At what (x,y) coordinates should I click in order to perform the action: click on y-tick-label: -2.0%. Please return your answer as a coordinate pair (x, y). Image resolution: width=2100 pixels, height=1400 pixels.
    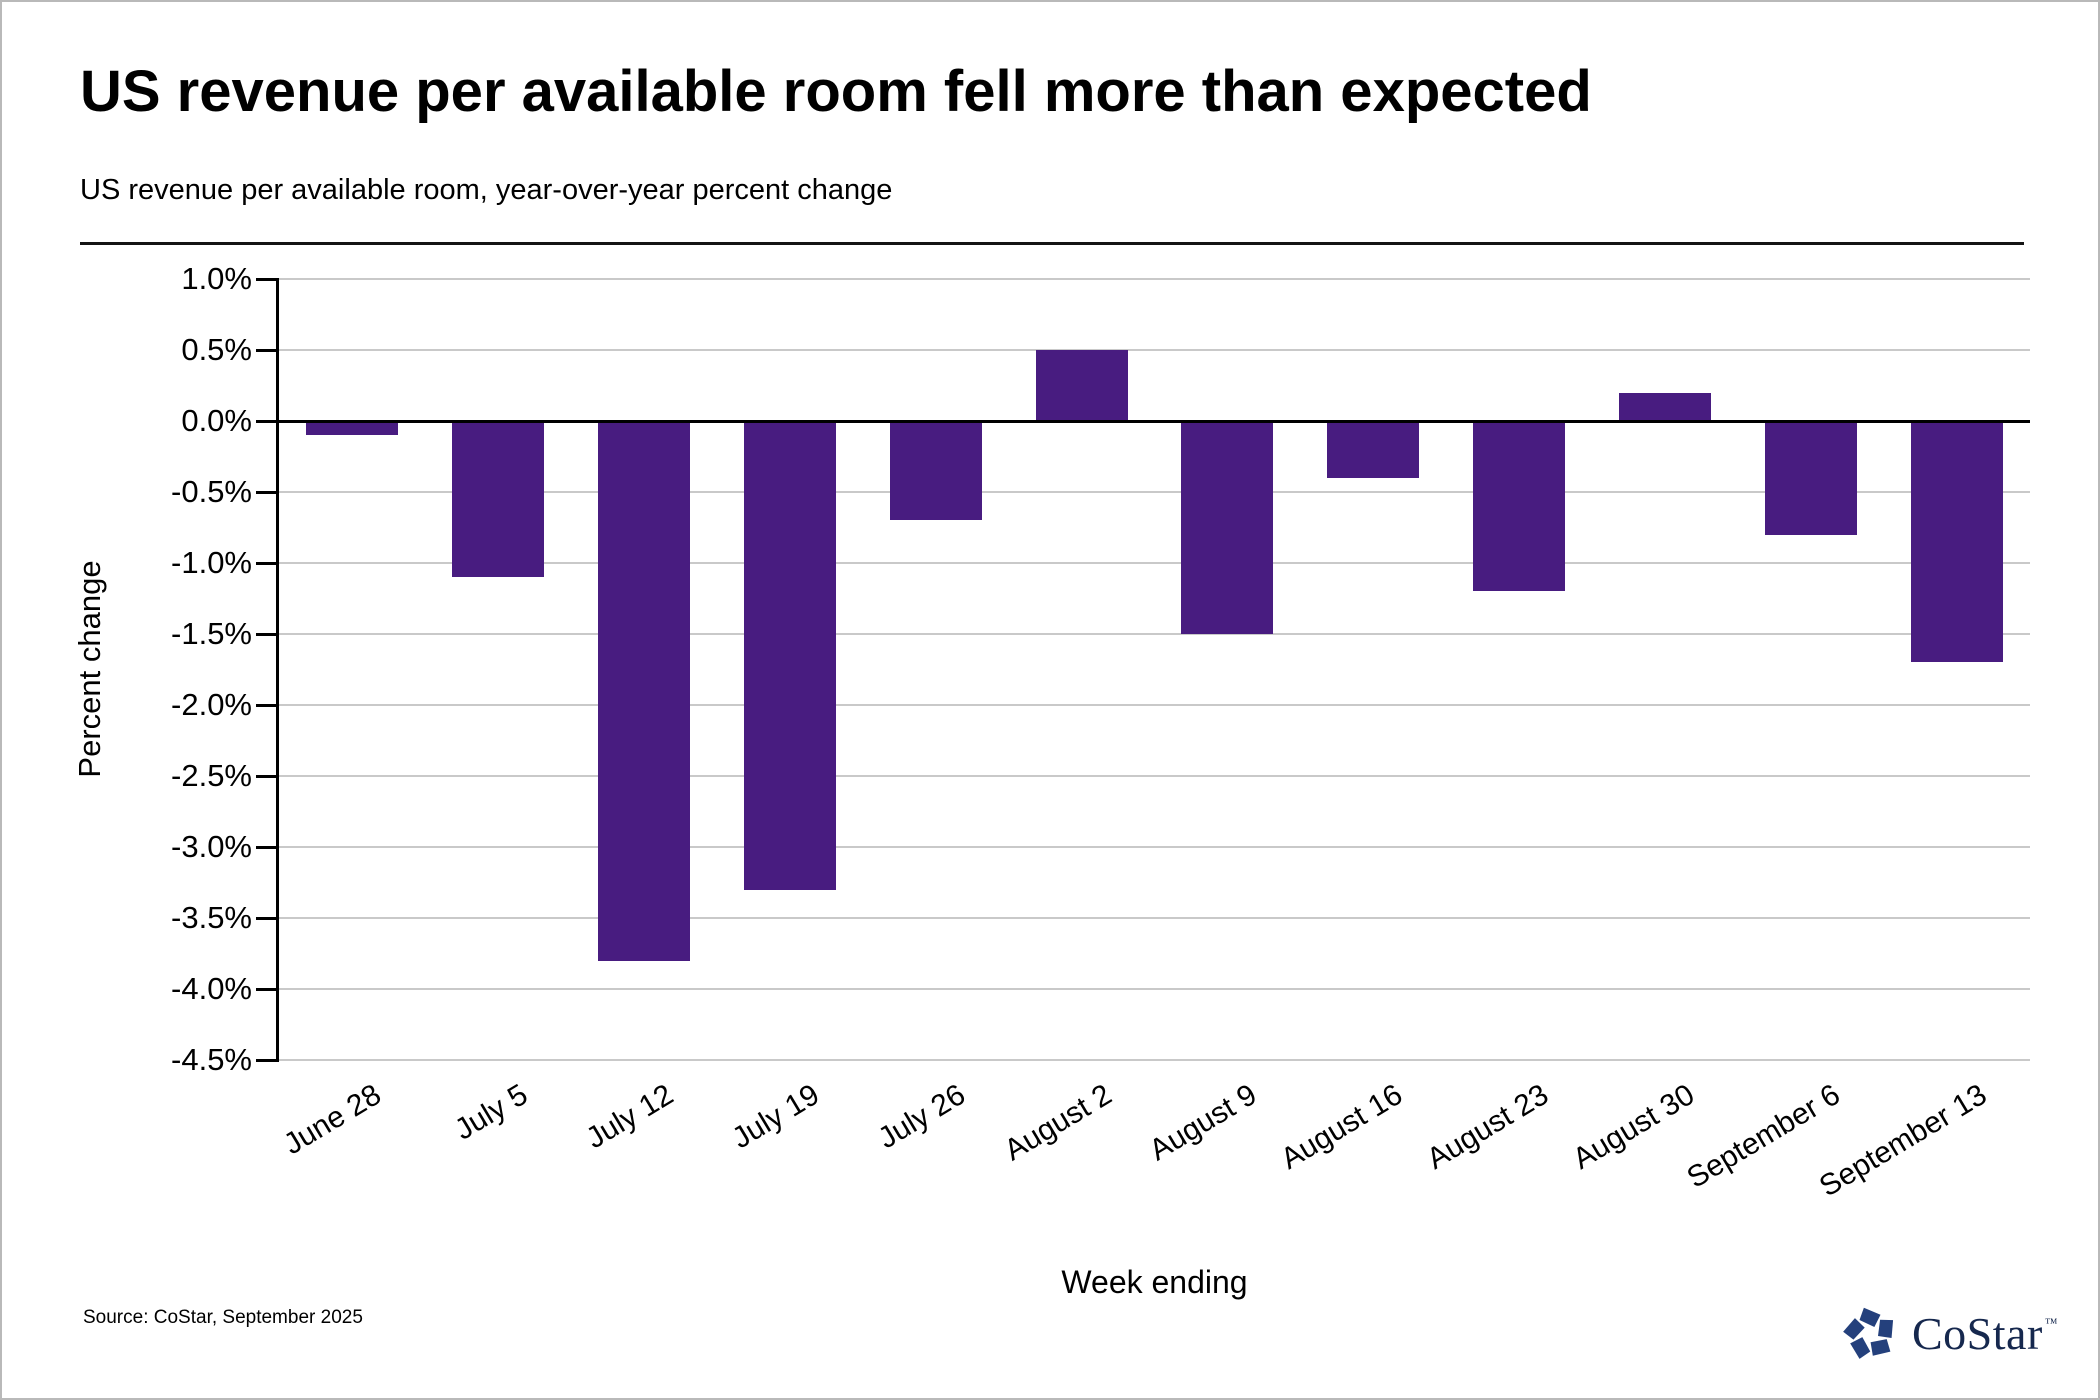
    Looking at the image, I should click on (211, 704).